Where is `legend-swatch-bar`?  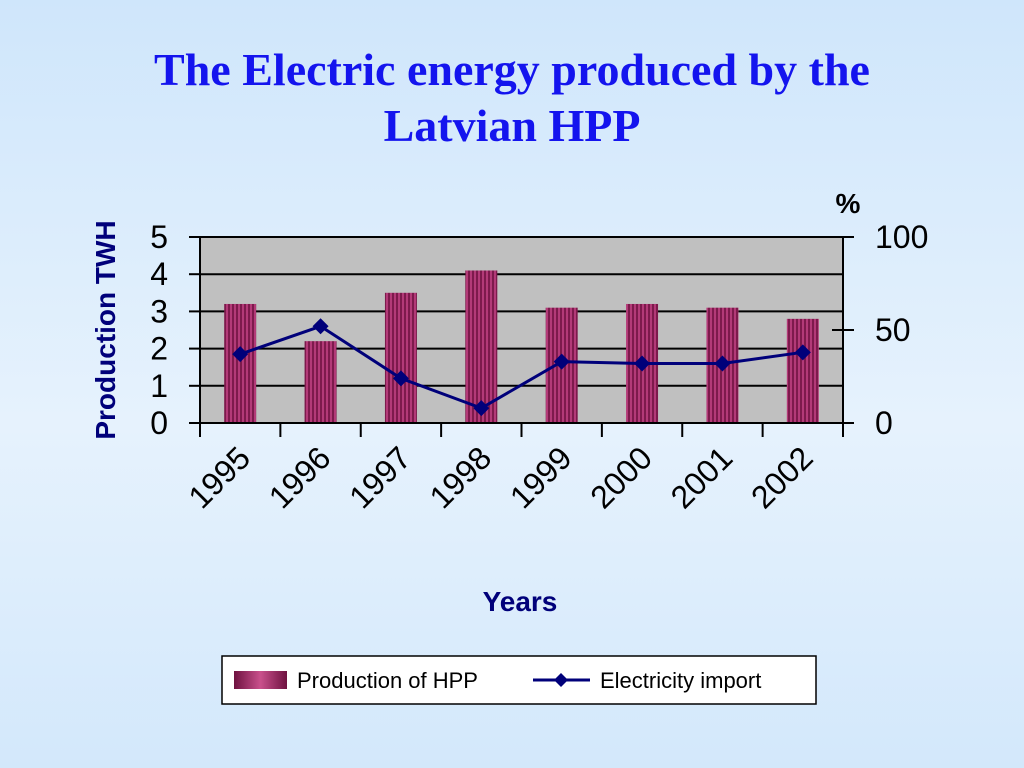 legend-swatch-bar is located at coordinates (260, 680).